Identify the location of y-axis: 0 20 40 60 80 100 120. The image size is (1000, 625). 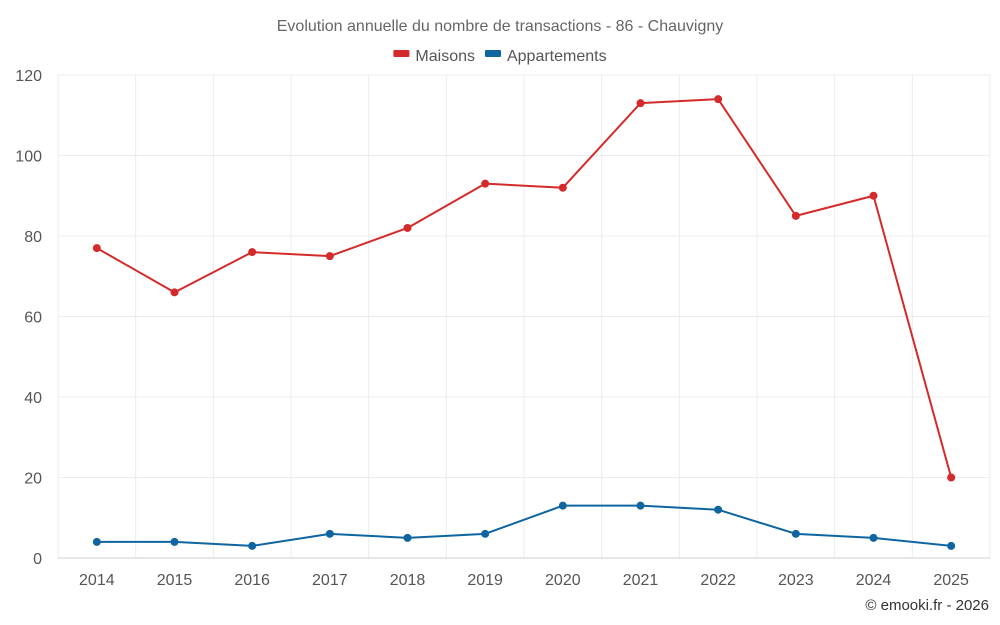
(28, 318).